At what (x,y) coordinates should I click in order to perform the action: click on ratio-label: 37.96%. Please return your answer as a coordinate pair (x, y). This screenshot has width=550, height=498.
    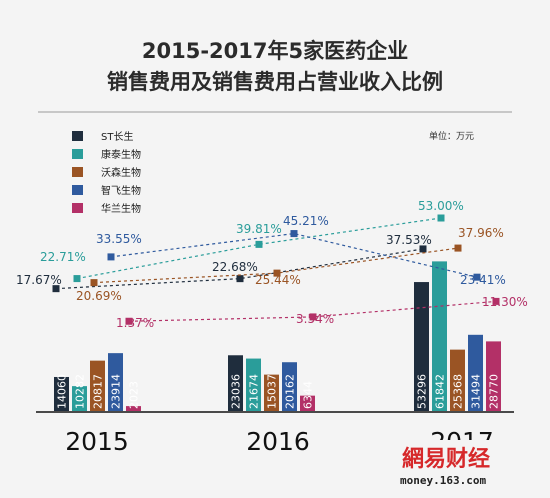
    Looking at the image, I should click on (481, 233).